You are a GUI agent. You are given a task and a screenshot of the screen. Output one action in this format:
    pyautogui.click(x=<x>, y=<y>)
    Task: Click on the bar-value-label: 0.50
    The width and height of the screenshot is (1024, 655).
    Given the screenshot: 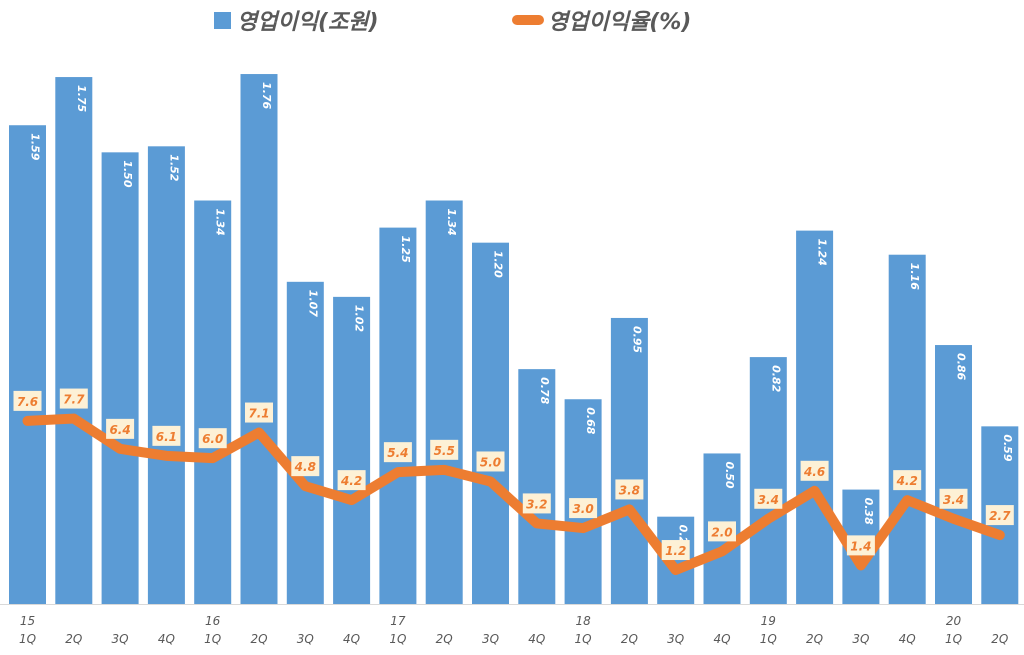 What is the action you would take?
    pyautogui.click(x=729, y=474)
    